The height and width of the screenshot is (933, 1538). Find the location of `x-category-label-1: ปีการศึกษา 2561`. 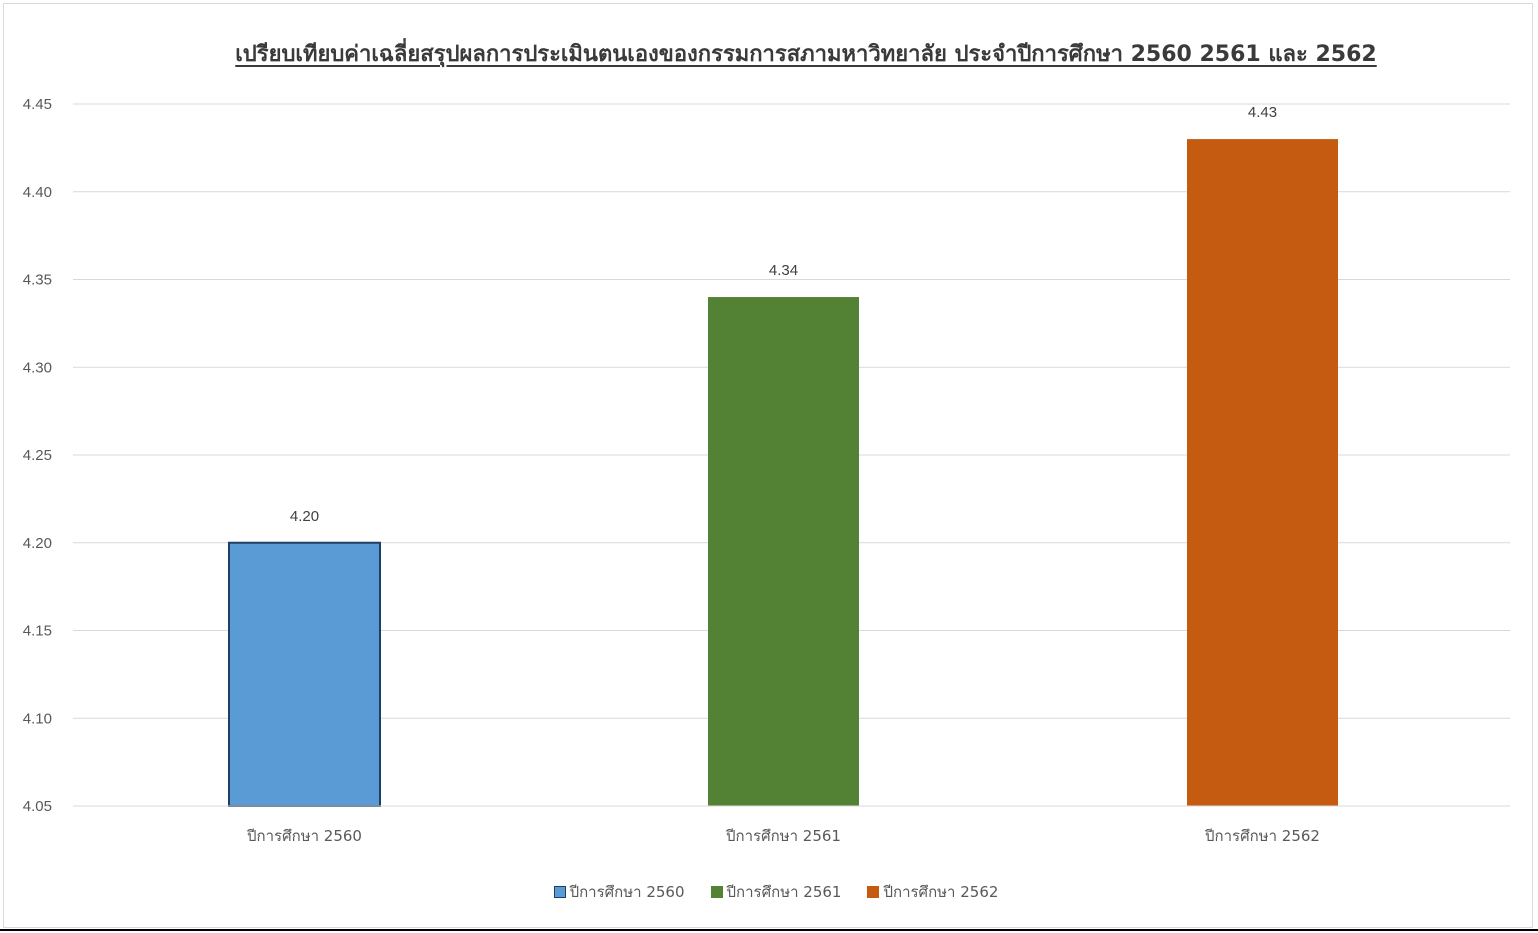

x-category-label-1: ปีการศึกษา 2561 is located at coordinates (783, 836).